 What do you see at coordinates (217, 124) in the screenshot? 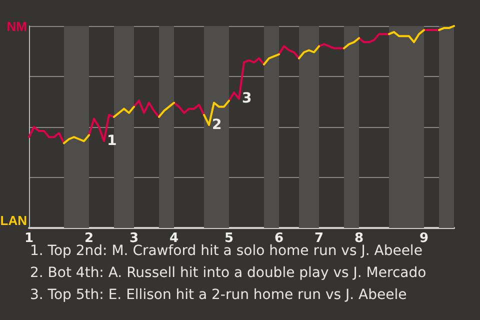
I see `annotation: 2` at bounding box center [217, 124].